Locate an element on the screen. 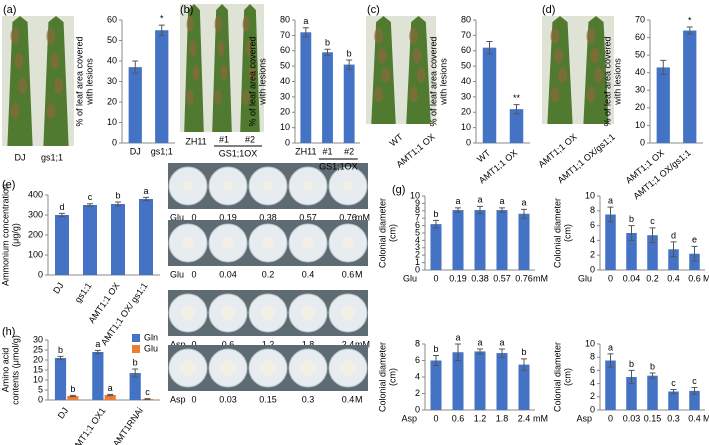 The height and width of the screenshot is (445, 709). y-axis-label: % of leaf area covered is located at coordinates (607, 81).